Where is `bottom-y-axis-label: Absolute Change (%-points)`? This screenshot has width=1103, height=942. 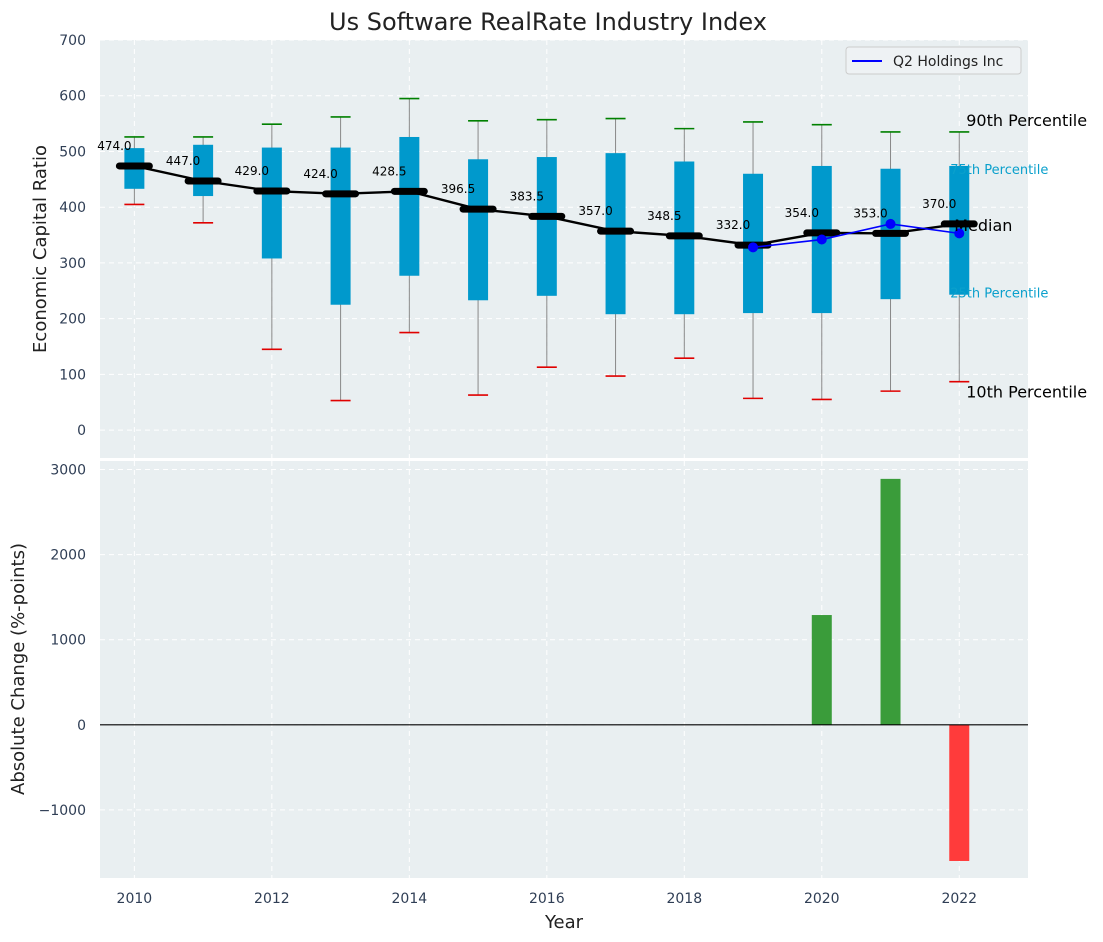
bottom-y-axis-label: Absolute Change (%-points) is located at coordinates (18, 669).